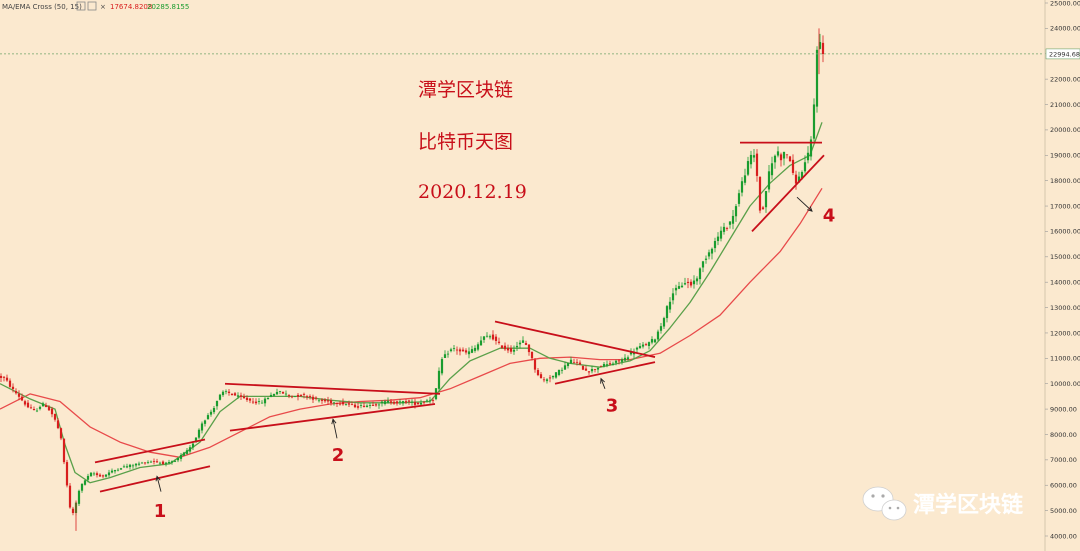  I want to click on current-price-tag, so click(1062, 54).